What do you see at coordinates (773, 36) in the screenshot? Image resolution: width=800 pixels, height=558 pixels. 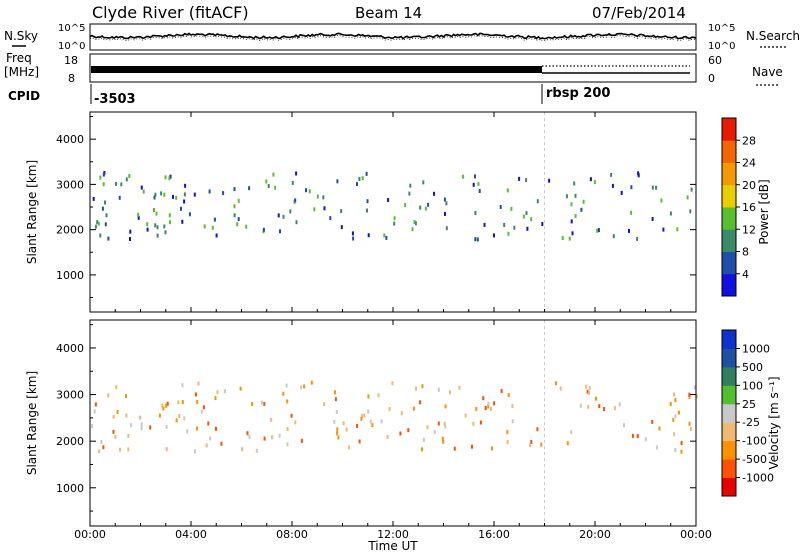 I see `noise-search-label: N.Search` at bounding box center [773, 36].